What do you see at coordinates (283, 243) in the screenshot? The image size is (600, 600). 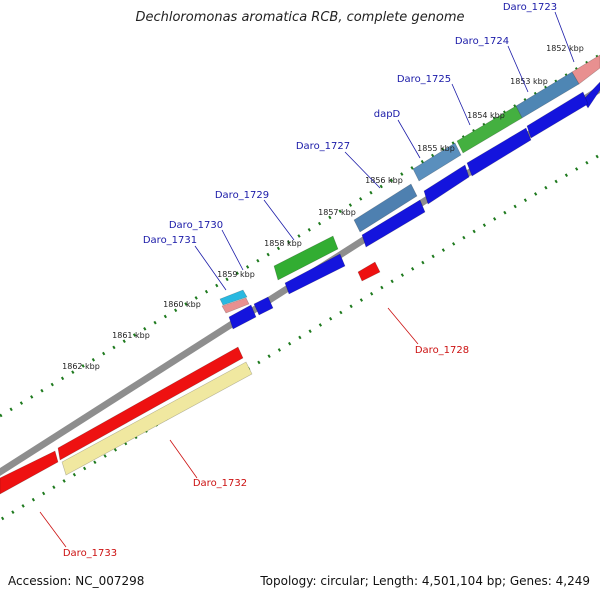 I see `scale-tick-label: 1858 kbp` at bounding box center [283, 243].